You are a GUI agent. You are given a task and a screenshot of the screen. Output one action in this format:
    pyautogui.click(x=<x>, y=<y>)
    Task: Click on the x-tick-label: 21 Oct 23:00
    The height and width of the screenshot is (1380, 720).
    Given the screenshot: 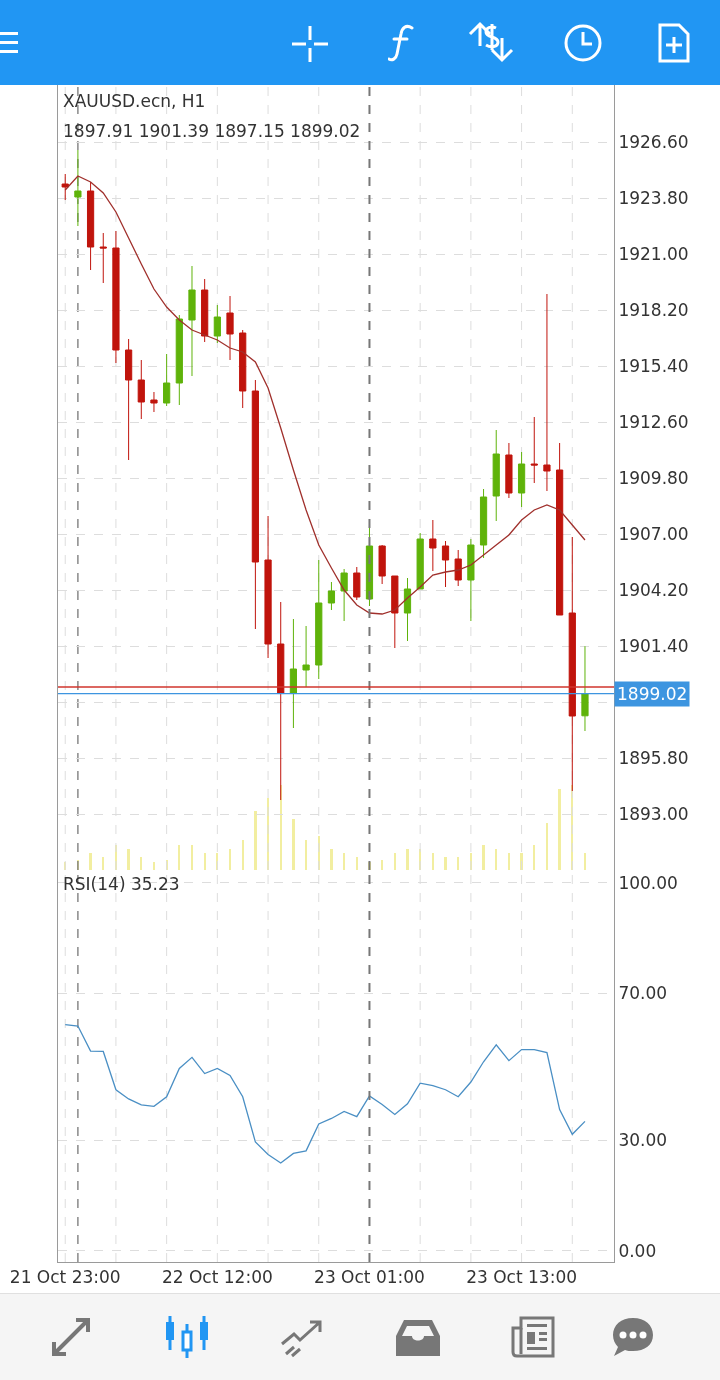 What is the action you would take?
    pyautogui.click(x=65, y=1277)
    